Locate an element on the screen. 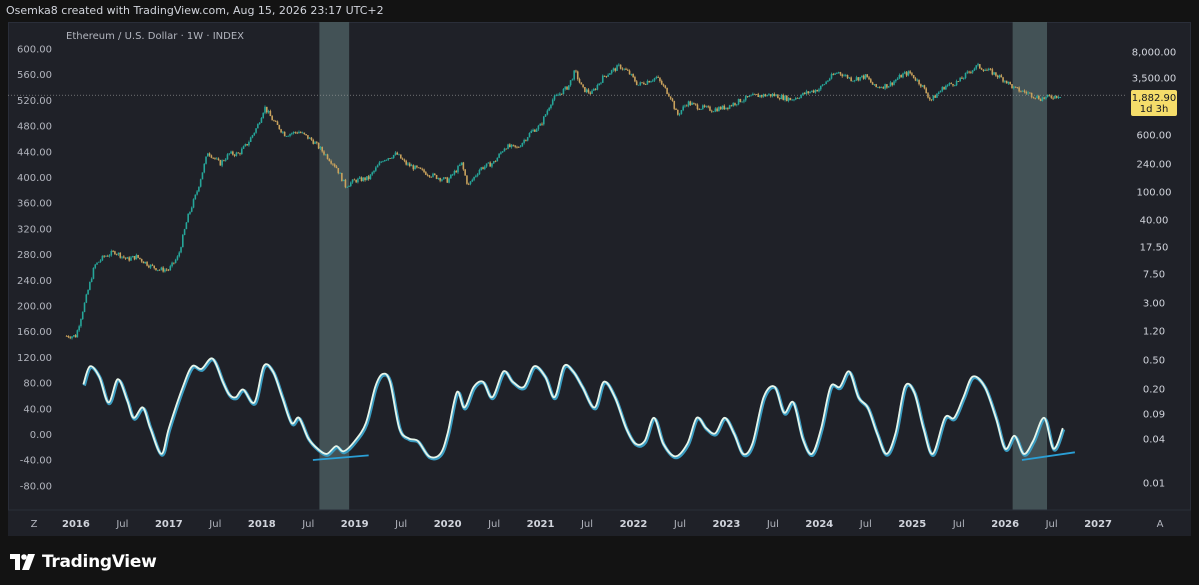 The height and width of the screenshot is (585, 1199). oscillator-pane is located at coordinates (574, 409).